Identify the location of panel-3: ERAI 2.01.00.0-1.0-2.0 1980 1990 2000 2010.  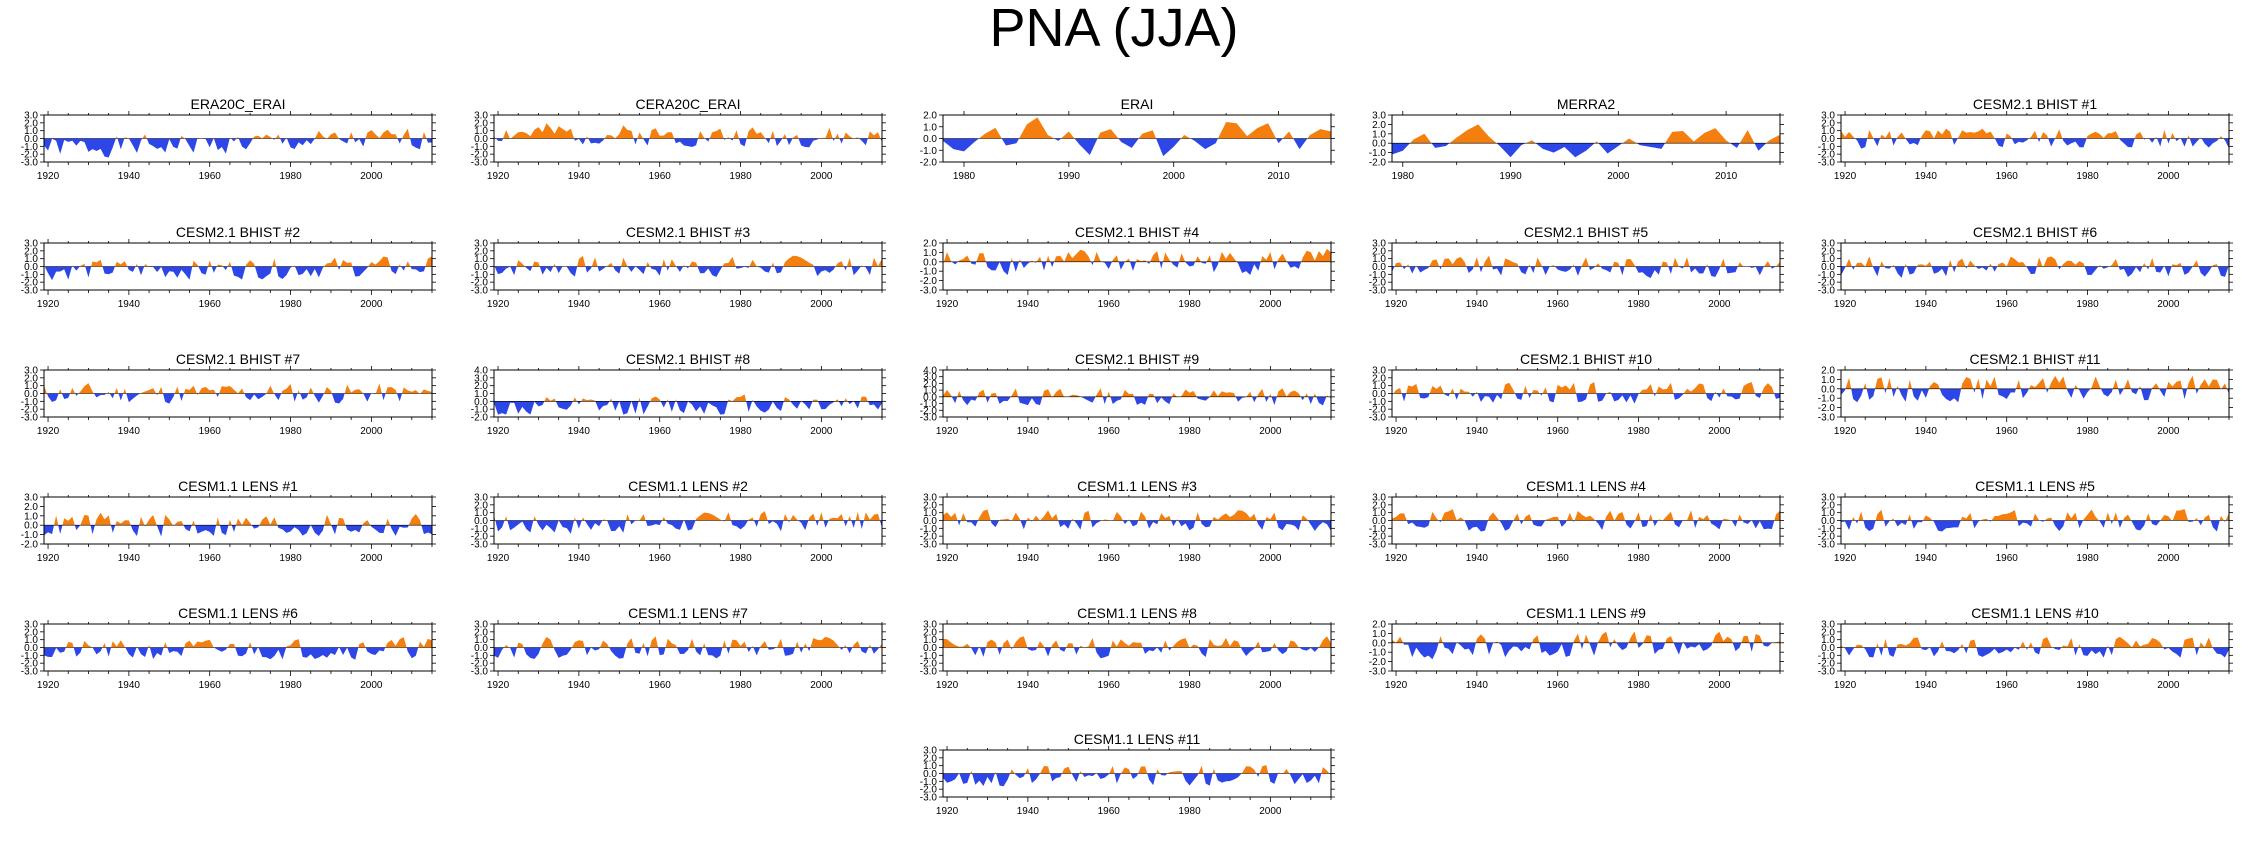
(1127, 139).